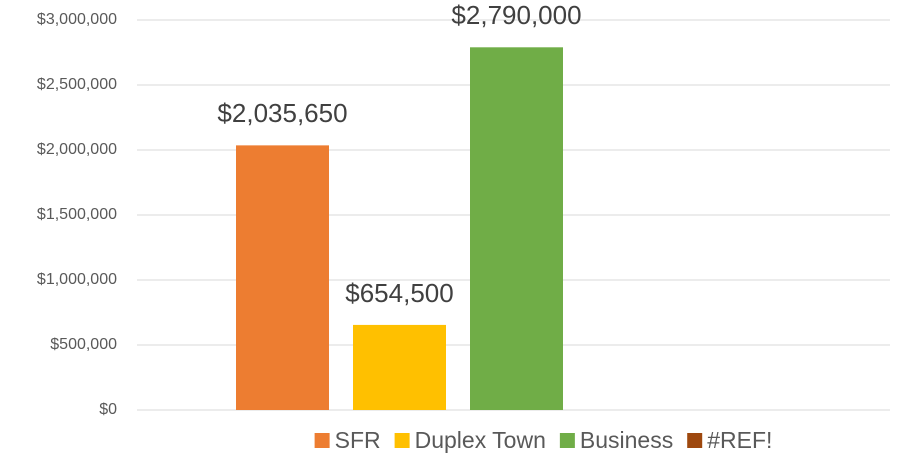 The width and height of the screenshot is (899, 459). What do you see at coordinates (77, 84) in the screenshot?
I see `y-tick-label: $2,500,000` at bounding box center [77, 84].